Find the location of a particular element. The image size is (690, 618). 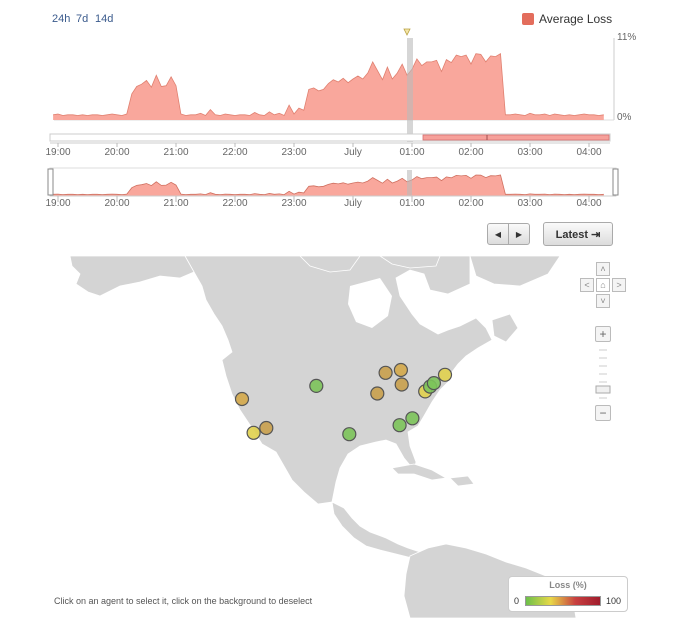

prev-button: ◀ is located at coordinates (498, 234).